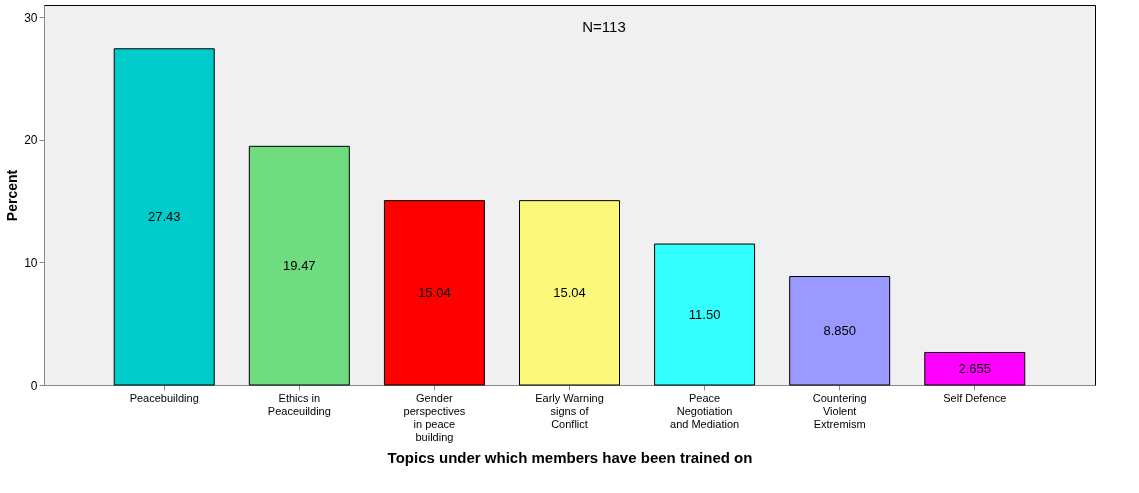 The image size is (1139, 493). What do you see at coordinates (299, 265) in the screenshot?
I see `data-label: 19.47` at bounding box center [299, 265].